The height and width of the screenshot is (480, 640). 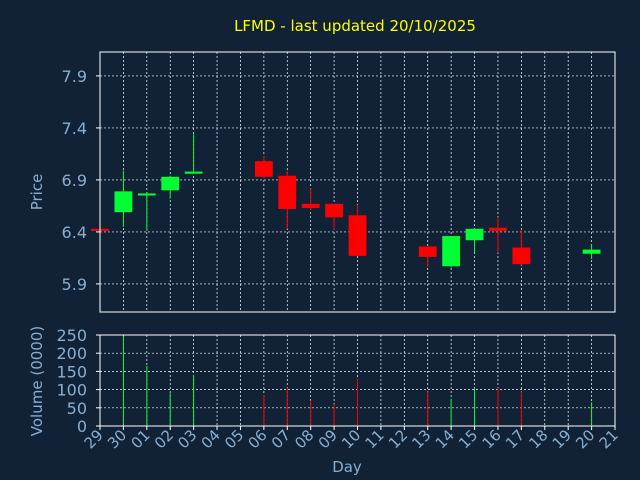 I want to click on price-y-axis: 5.9 6.4 6.9 7.4 7.9, so click(x=81, y=180).